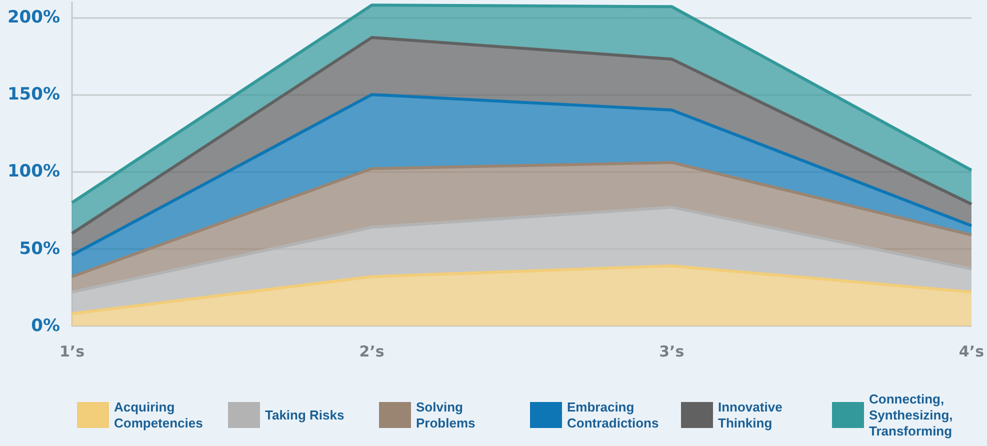 The height and width of the screenshot is (446, 987). Describe the element at coordinates (671, 351) in the screenshot. I see `x-tick-label: 3’s` at that location.